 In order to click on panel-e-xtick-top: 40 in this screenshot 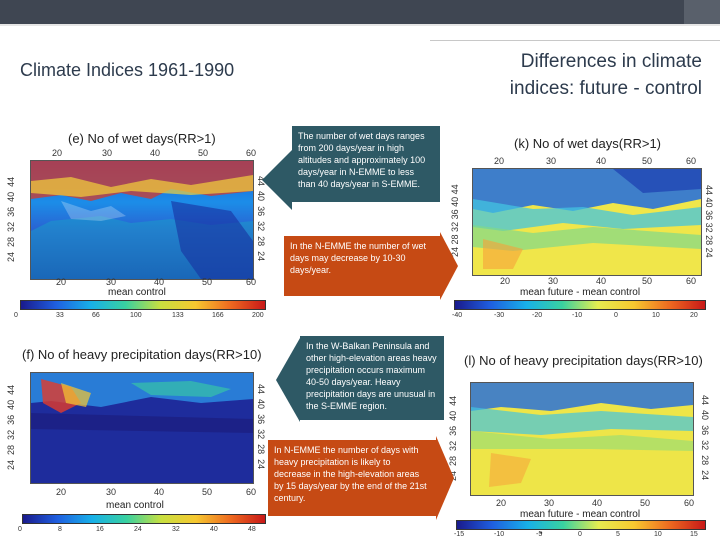, I will do `click(155, 153)`.